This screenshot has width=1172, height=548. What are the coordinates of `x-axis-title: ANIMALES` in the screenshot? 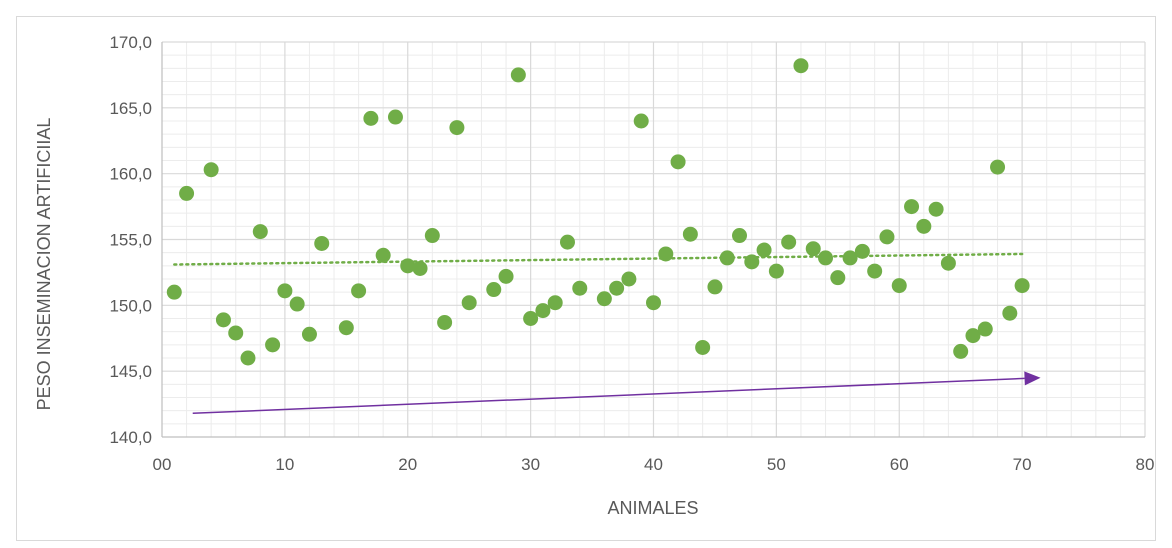 It's located at (652, 508).